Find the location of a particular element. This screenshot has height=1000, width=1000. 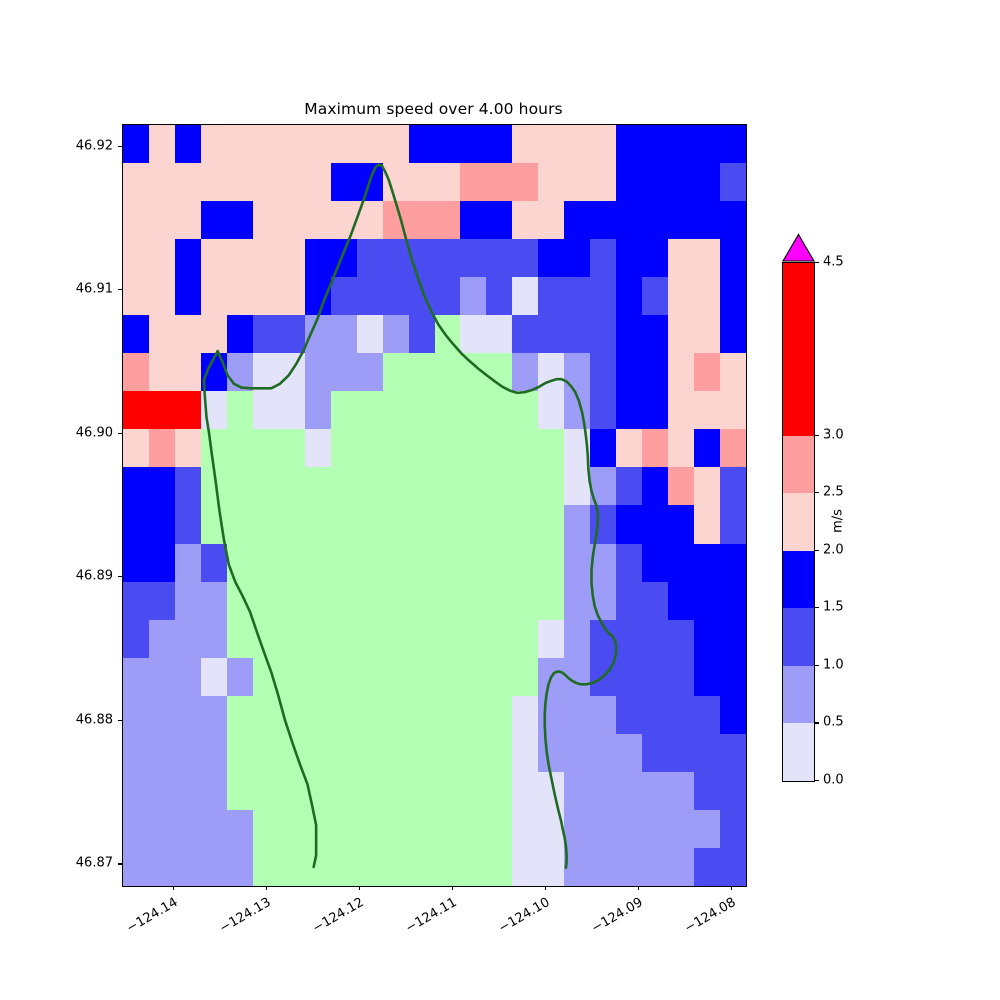

x-axis-tick-mark is located at coordinates (174, 888).